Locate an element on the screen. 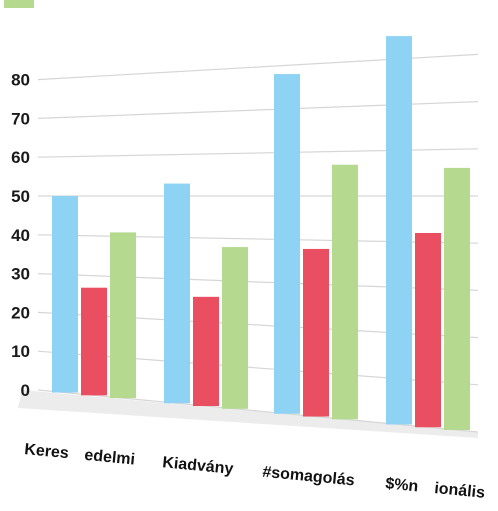  y-tick-label: 30 is located at coordinates (20, 274).